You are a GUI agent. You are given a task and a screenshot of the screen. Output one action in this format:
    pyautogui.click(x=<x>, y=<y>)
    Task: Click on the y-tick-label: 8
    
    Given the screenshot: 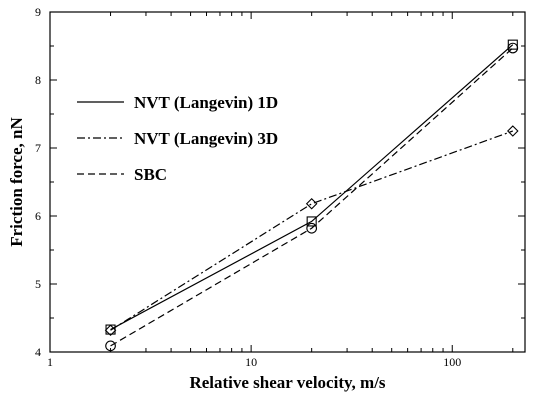 What is the action you would take?
    pyautogui.click(x=38, y=80)
    